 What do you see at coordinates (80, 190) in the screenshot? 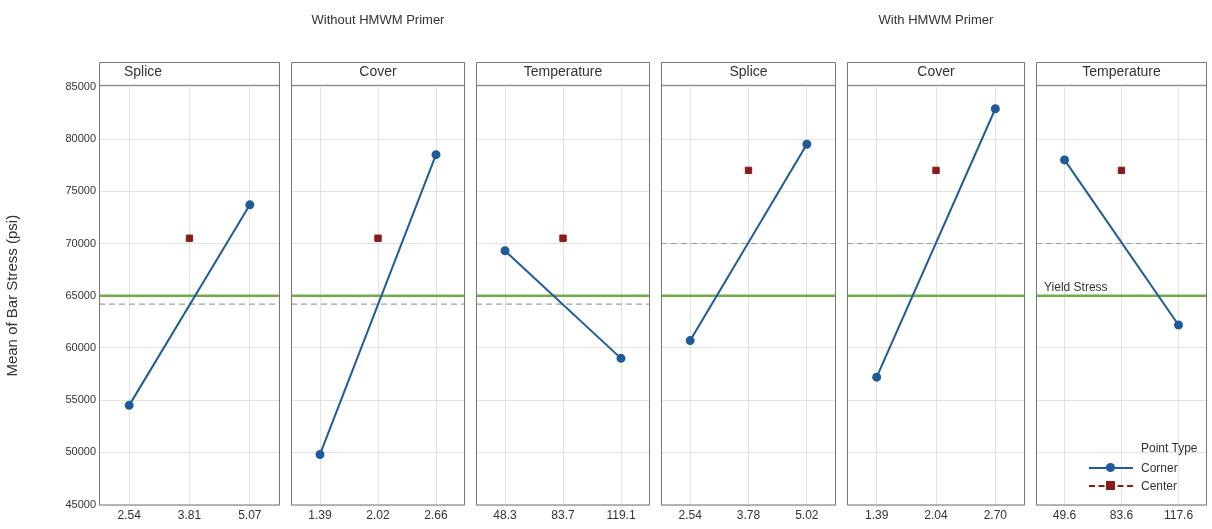
I see `y-tick-label: 75000` at bounding box center [80, 190].